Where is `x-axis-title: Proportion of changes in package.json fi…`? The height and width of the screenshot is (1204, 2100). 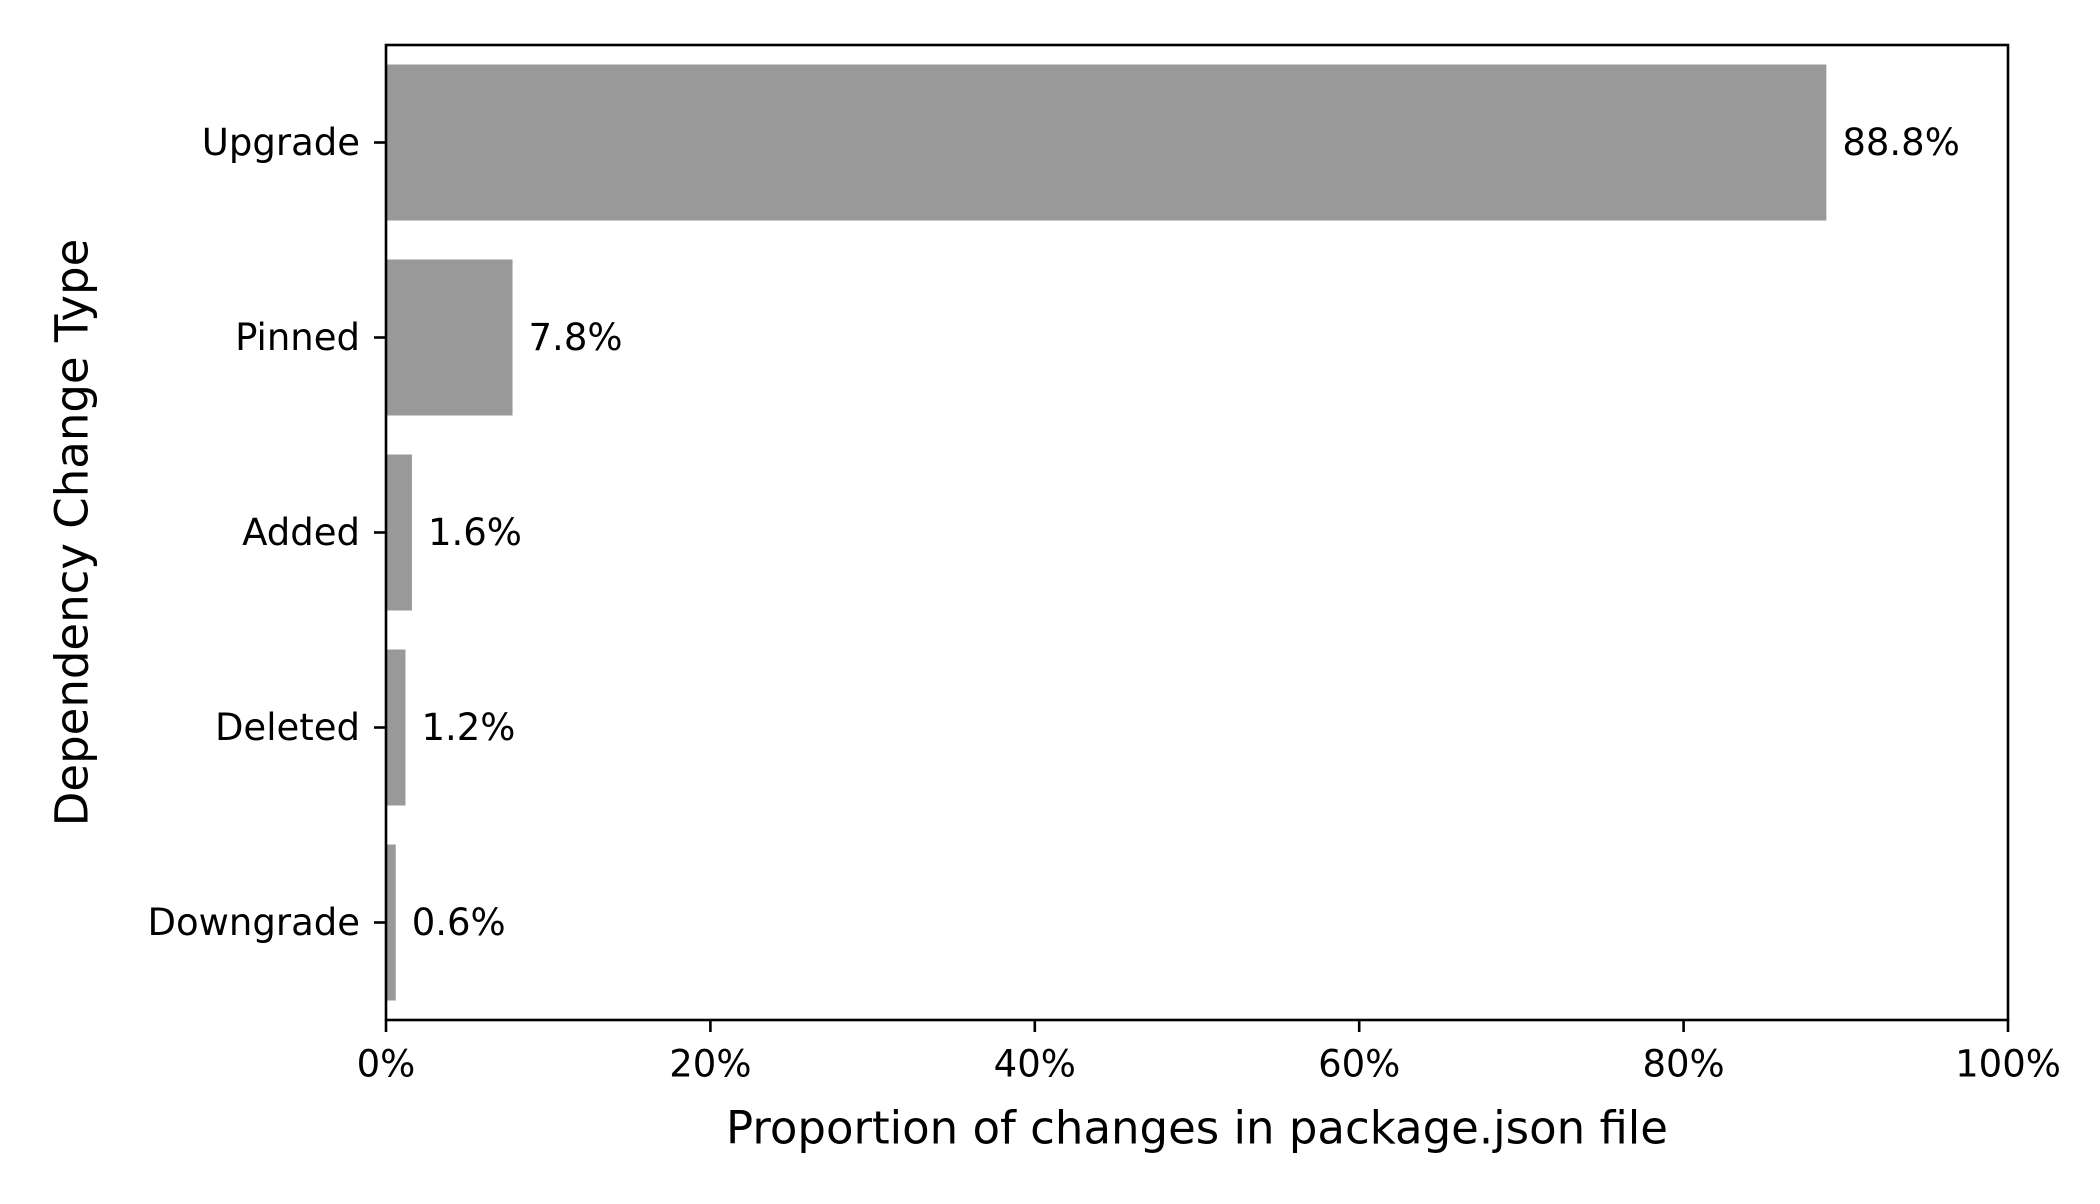
x-axis-title: Proportion of changes in package.json fi… is located at coordinates (1197, 1128).